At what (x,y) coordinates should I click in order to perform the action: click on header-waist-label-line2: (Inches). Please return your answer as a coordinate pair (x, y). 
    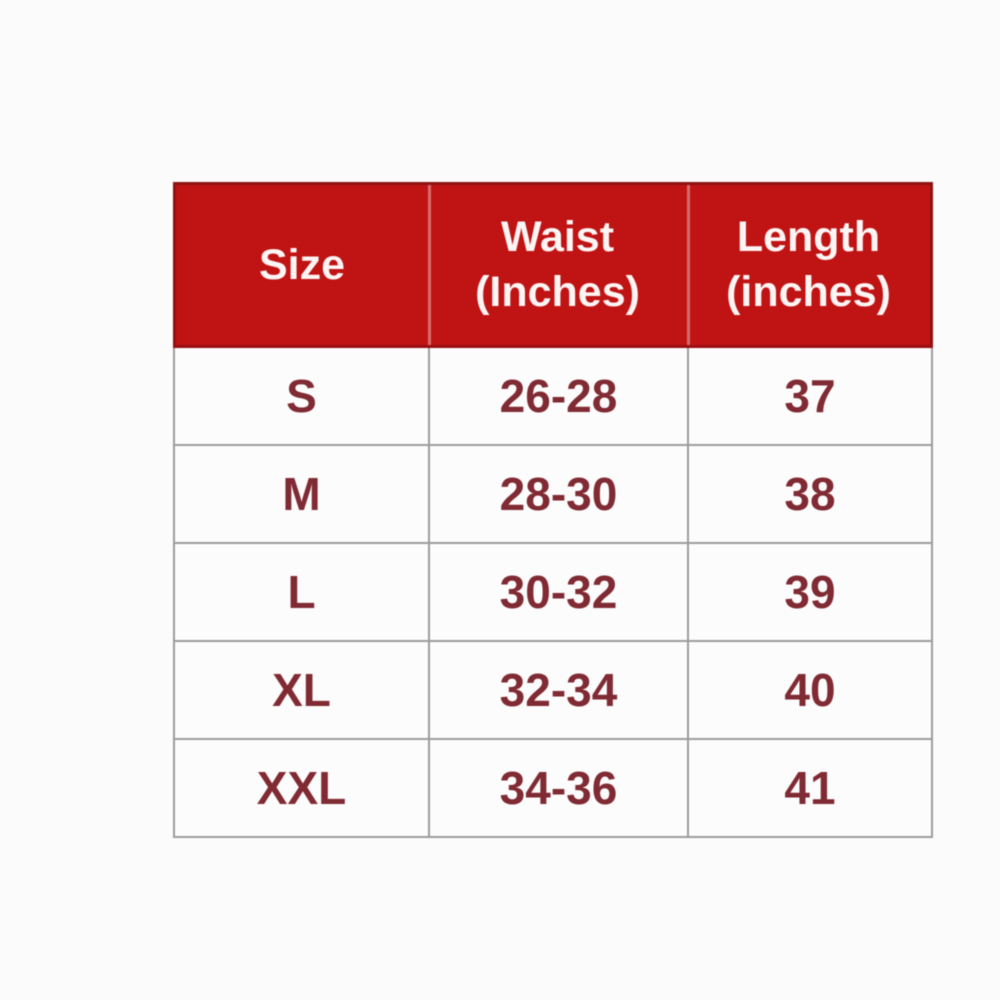
    Looking at the image, I should click on (557, 292).